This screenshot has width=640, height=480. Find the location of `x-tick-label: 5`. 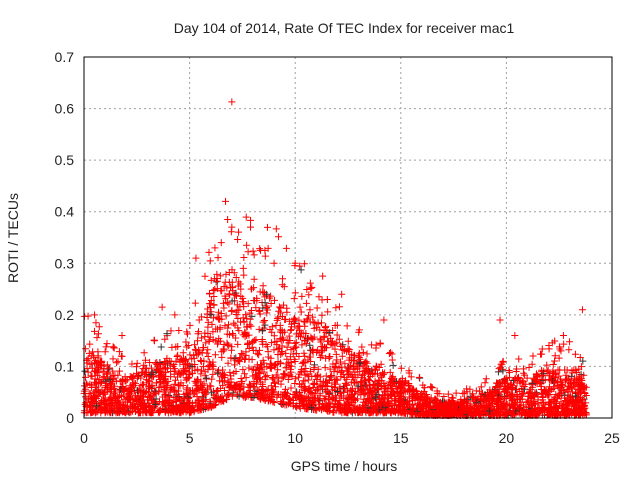

x-tick-label: 5 is located at coordinates (190, 438).